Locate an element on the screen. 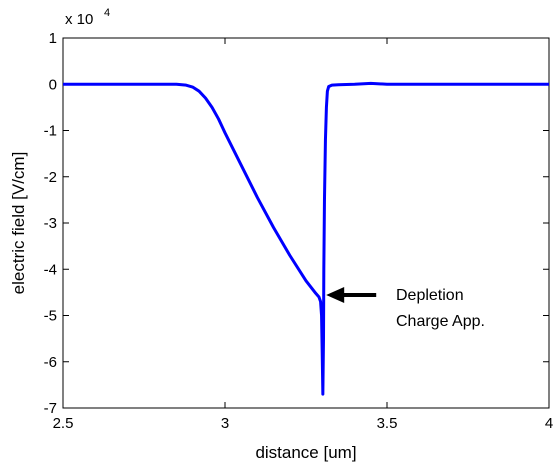  y-tick-label: 1 is located at coordinates (53, 38).